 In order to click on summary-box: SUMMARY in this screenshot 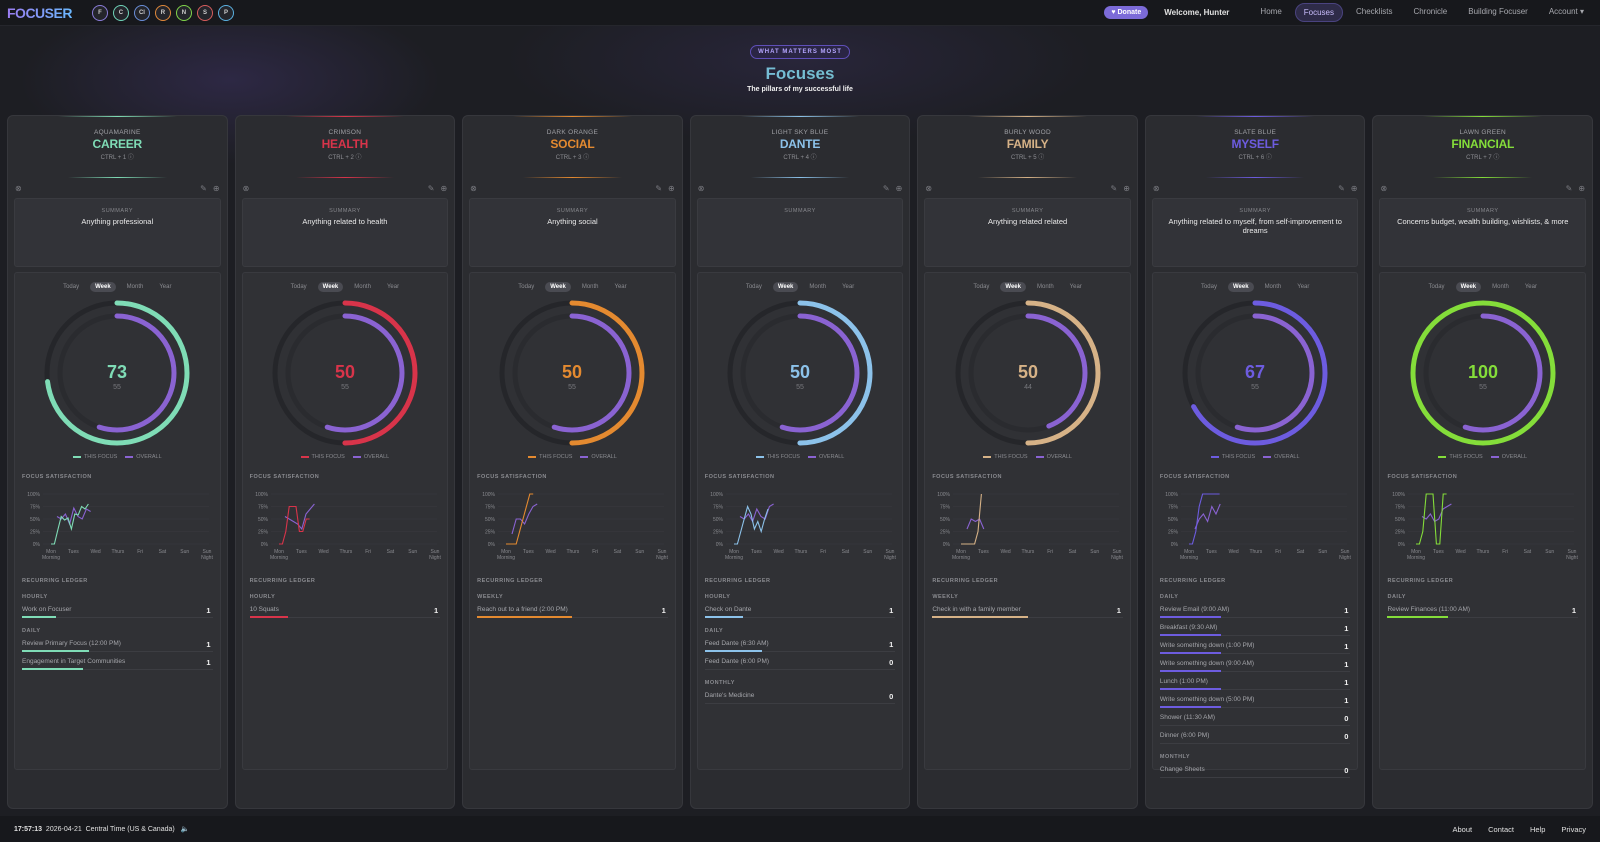, I will do `click(800, 232)`.